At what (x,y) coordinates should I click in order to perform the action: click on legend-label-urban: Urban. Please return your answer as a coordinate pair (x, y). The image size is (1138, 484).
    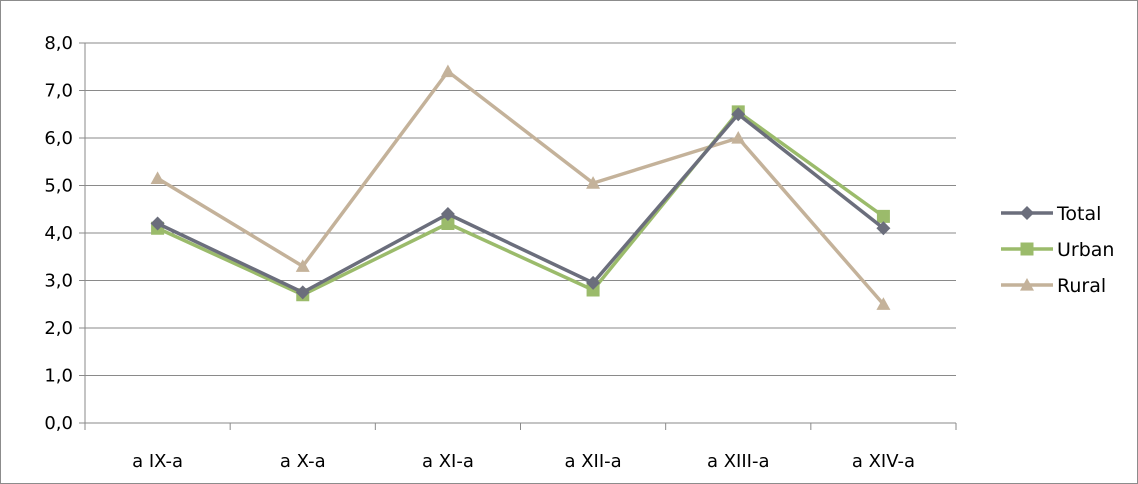
    Looking at the image, I should click on (1085, 250).